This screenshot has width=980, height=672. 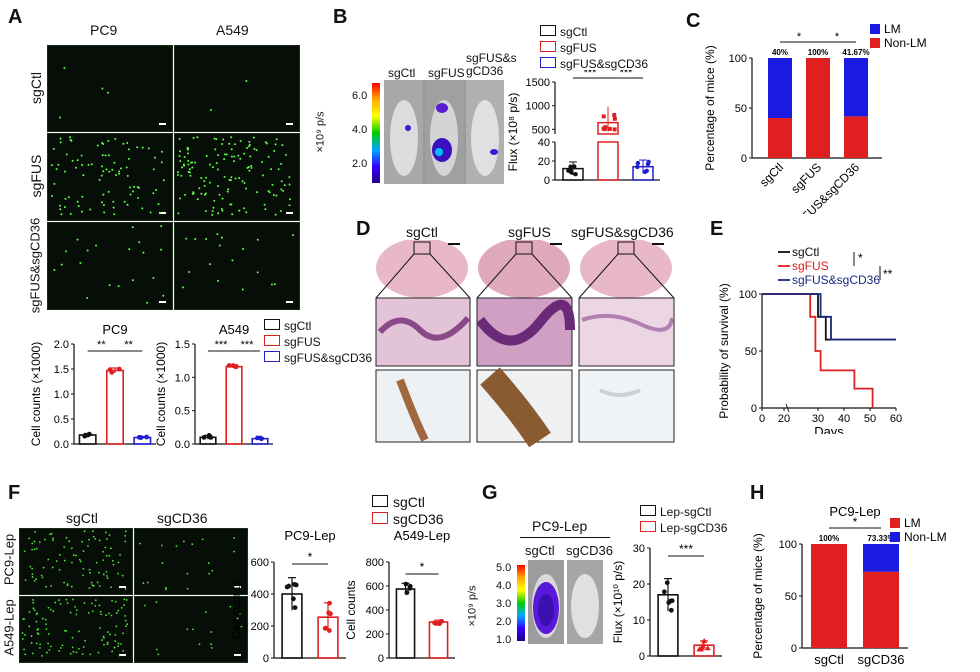 I want to click on y-axis-label: Cell counts, so click(x=351, y=609).